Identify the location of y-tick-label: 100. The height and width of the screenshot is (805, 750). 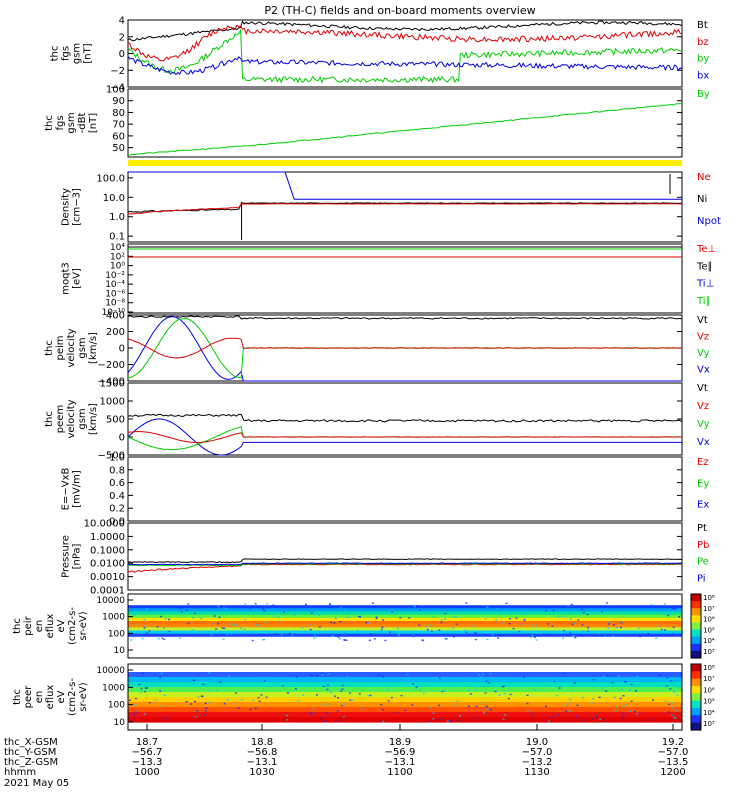
(115, 90).